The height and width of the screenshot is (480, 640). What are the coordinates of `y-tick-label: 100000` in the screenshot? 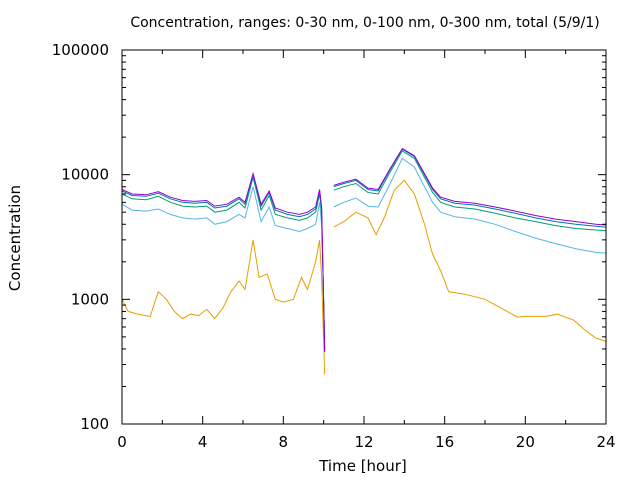 It's located at (80, 50).